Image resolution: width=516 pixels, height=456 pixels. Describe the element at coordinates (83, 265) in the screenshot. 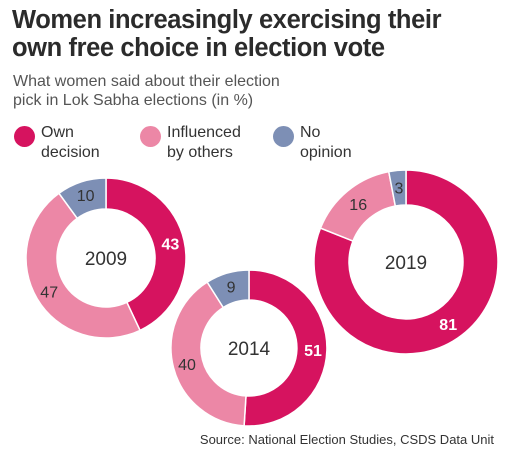

I see `slice-influenced-2009` at that location.